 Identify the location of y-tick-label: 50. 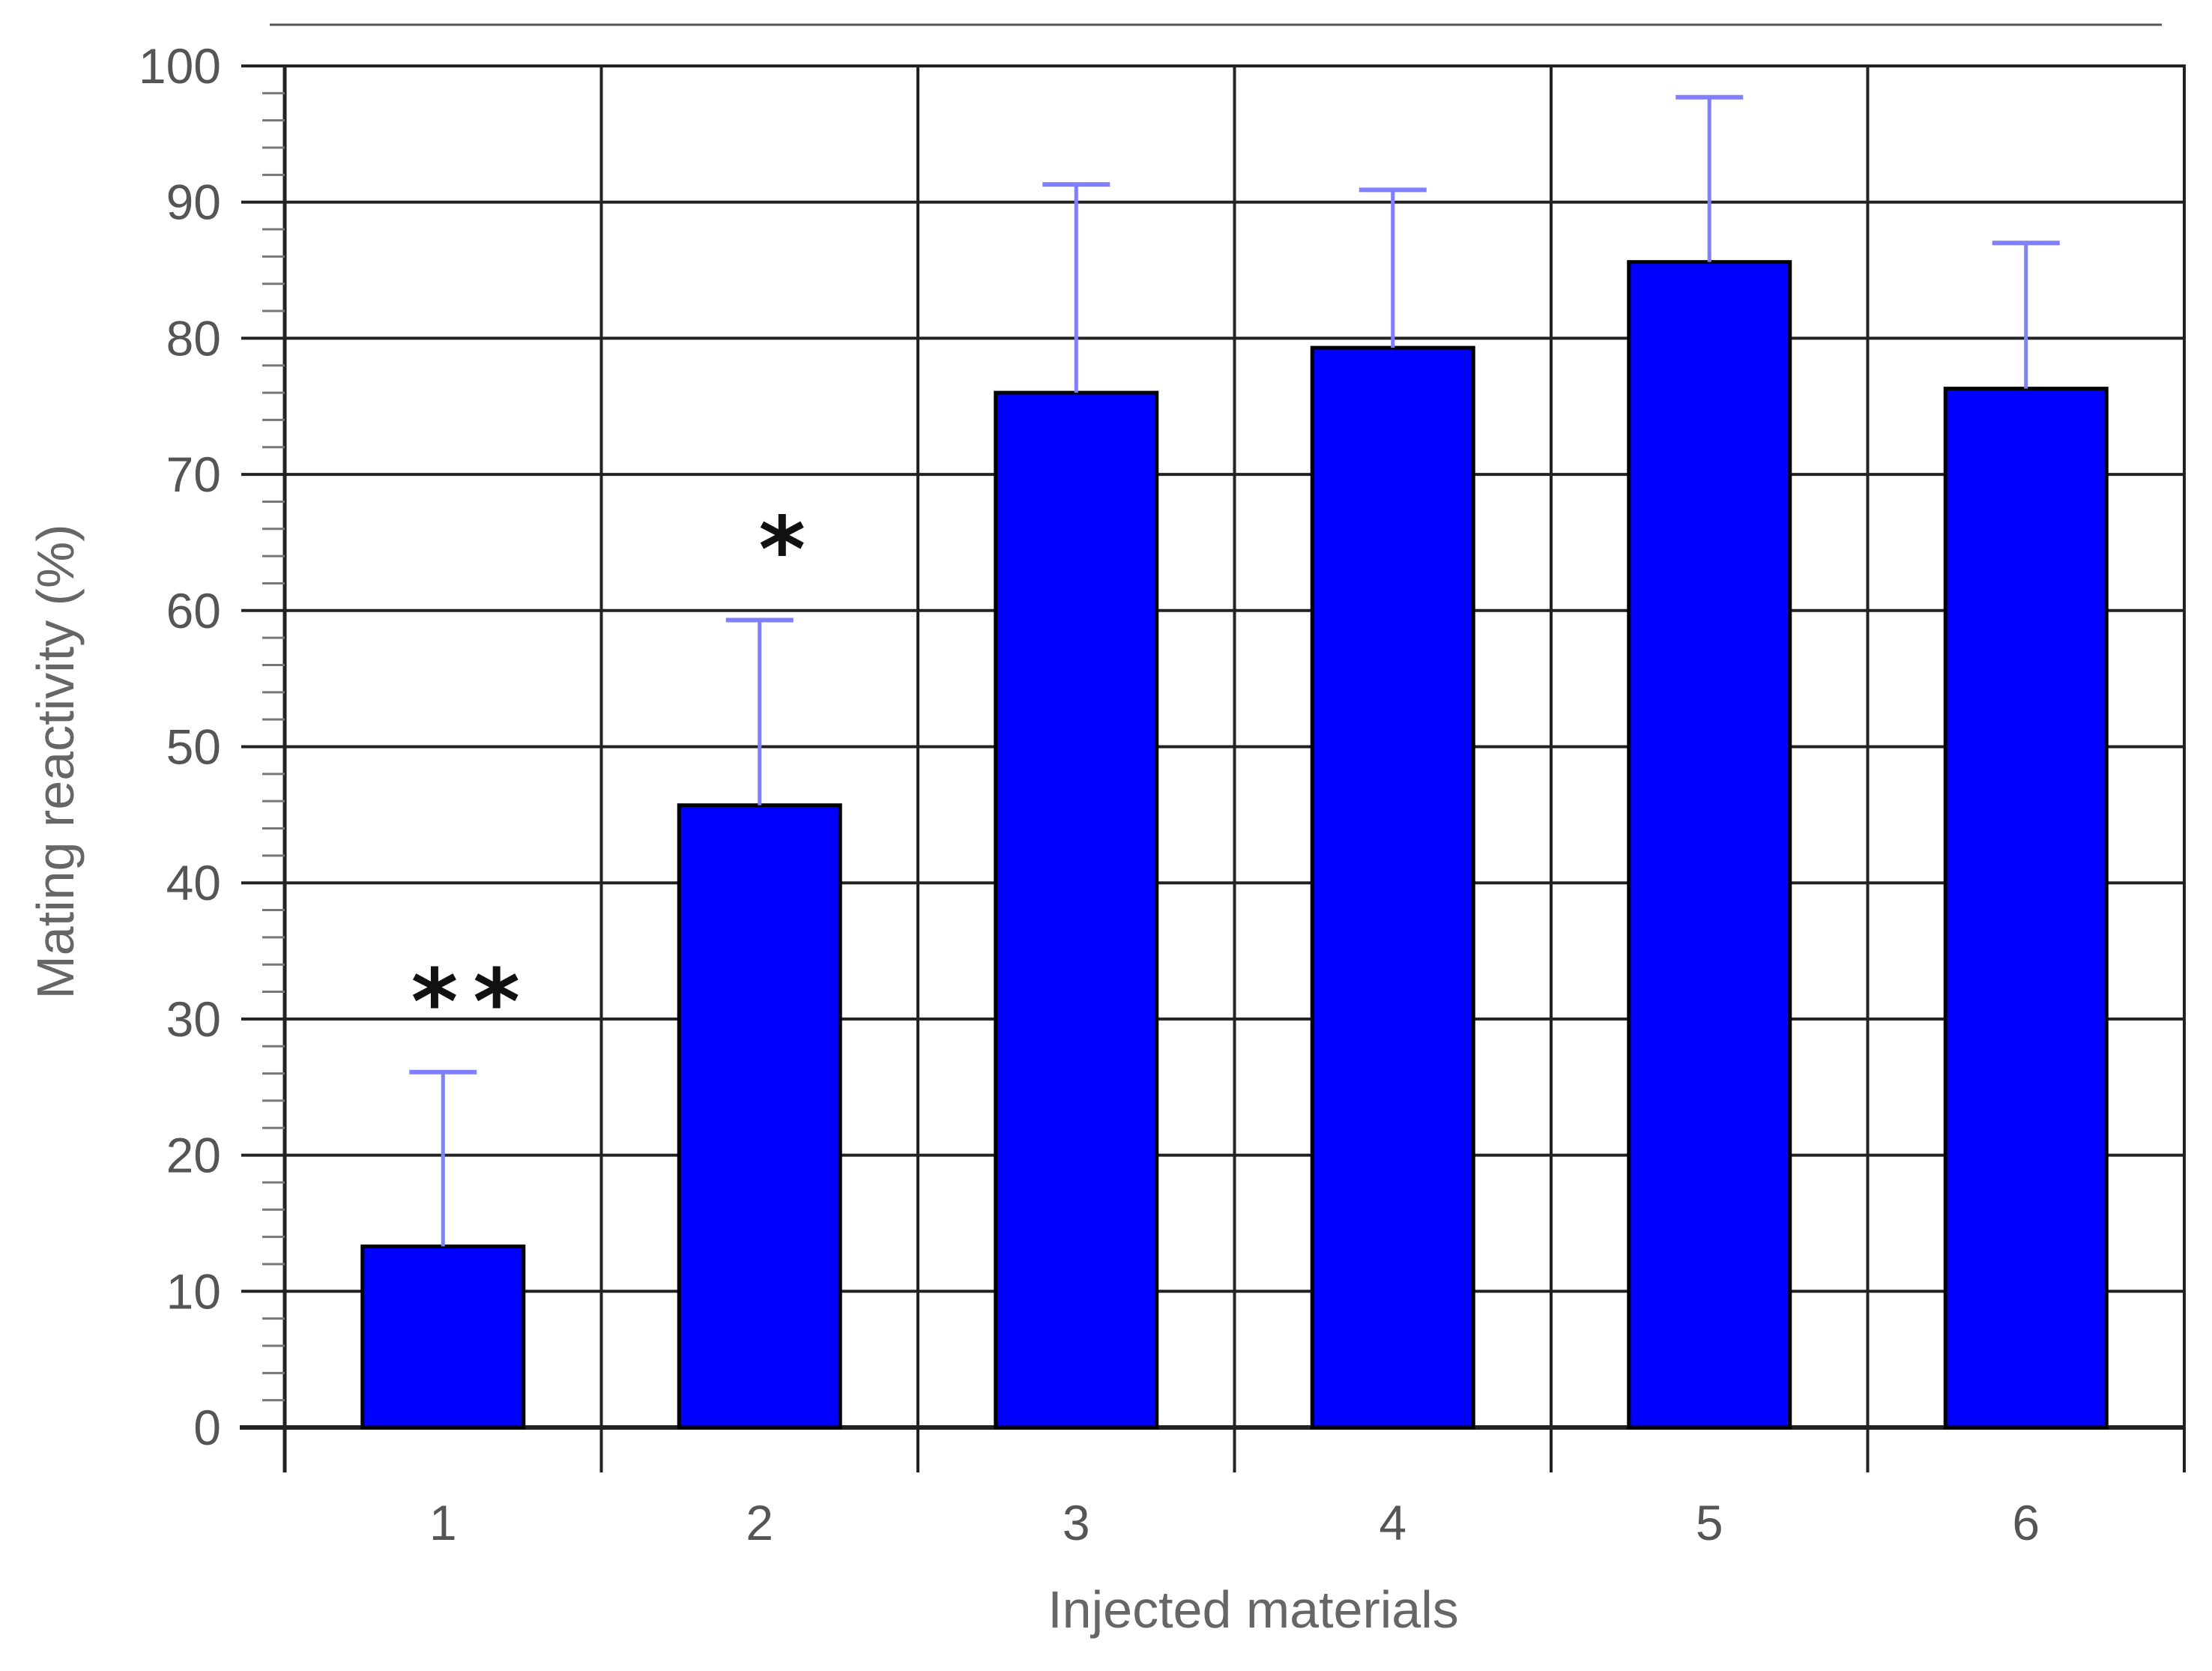
(194, 747).